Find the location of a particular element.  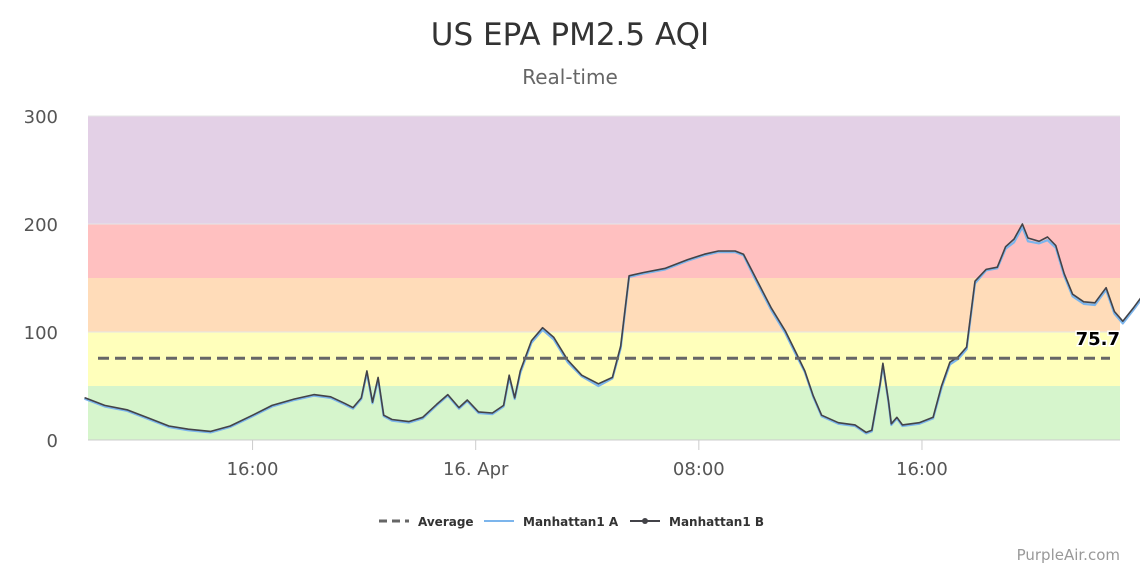

legend-item-manhattan1-b: Manhattan1 B is located at coordinates (697, 522).